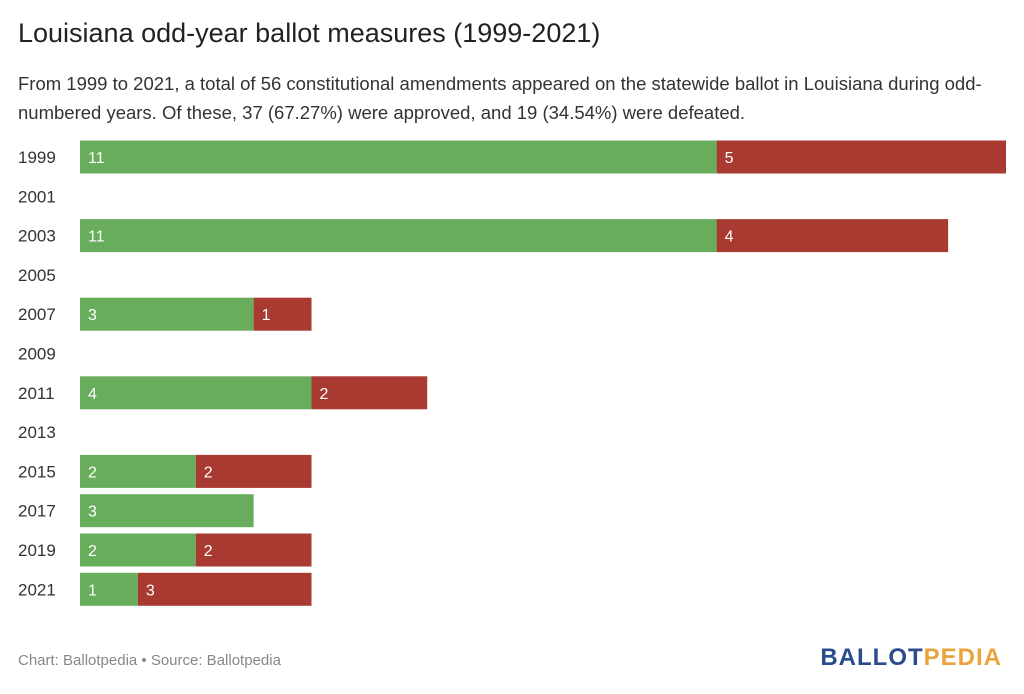  I want to click on data-label-2003-series-1: 11, so click(96, 237).